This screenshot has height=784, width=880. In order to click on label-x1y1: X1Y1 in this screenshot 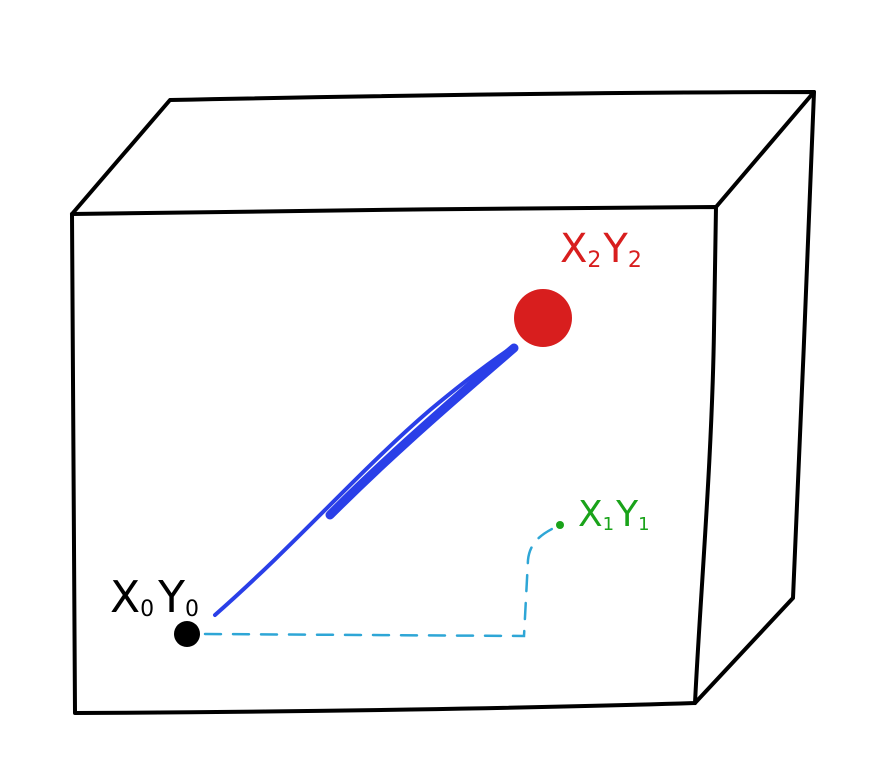, I will do `click(614, 514)`.